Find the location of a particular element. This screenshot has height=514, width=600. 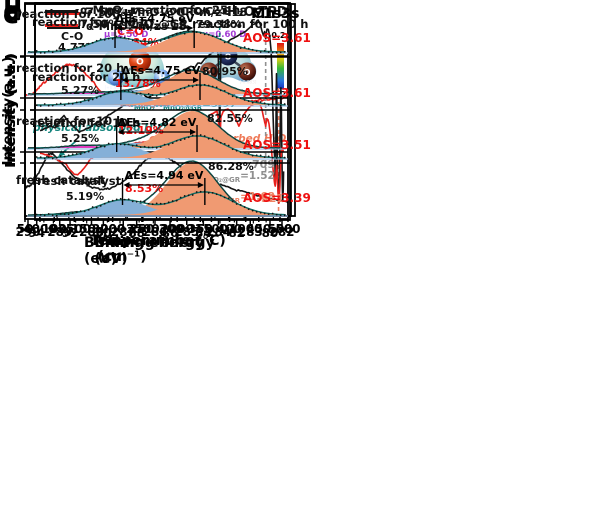

x-tick-label: 286 is located at coordinates (154, 232).